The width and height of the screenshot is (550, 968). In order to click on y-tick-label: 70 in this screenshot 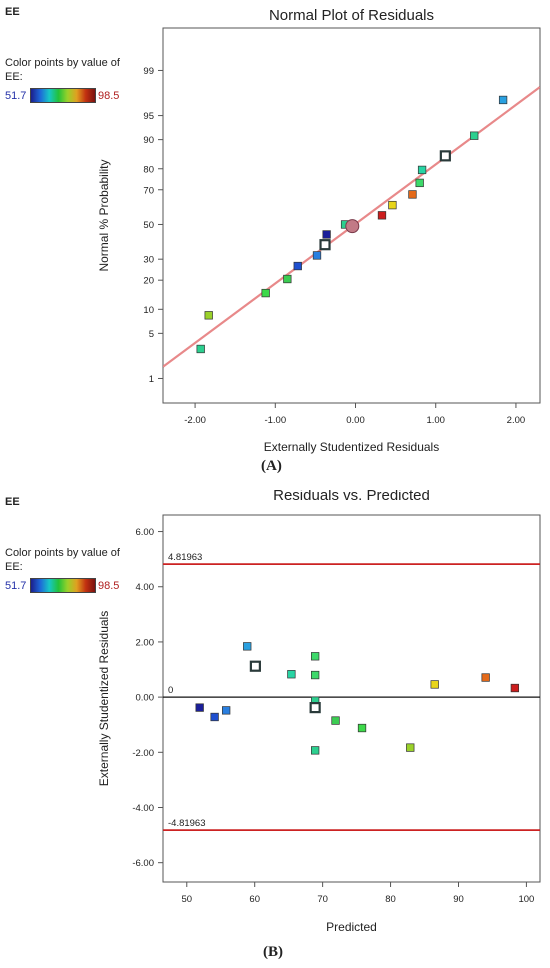, I will do `click(148, 190)`.